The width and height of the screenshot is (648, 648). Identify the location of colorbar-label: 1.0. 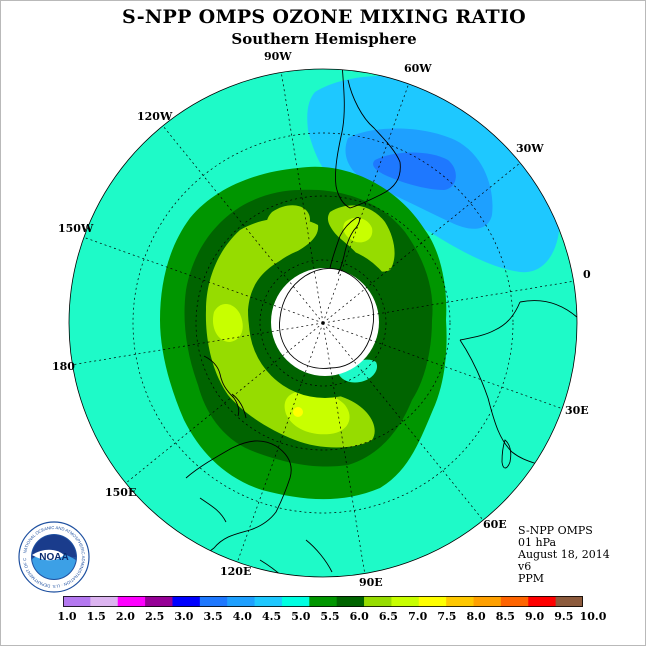
(67, 616).